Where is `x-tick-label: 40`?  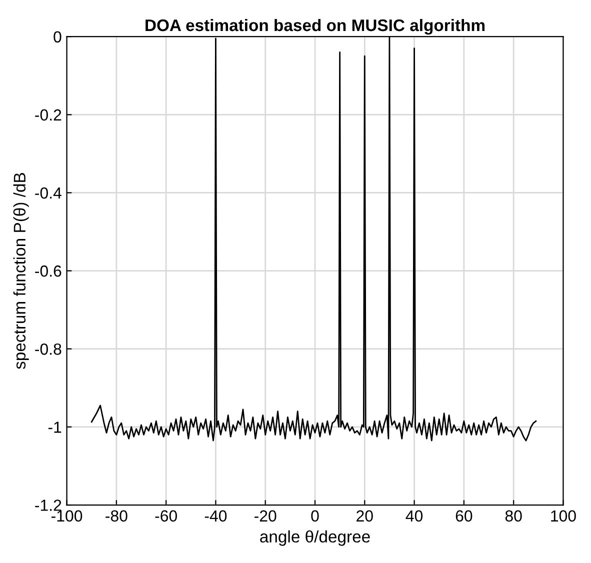
x-tick-label: 40 is located at coordinates (414, 516).